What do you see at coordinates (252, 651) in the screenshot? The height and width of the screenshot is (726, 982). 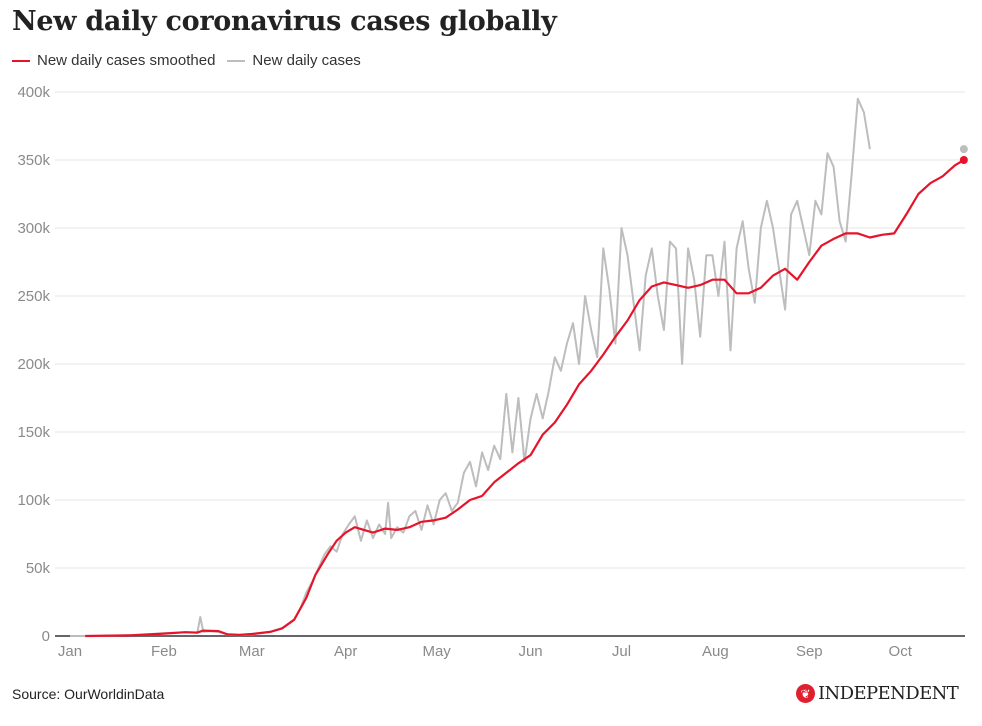 I see `x-tick-label: Mar` at bounding box center [252, 651].